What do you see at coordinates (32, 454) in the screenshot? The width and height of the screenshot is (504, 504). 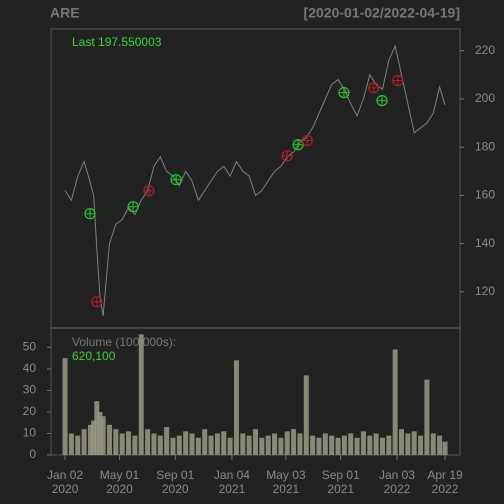 I see `y-tick-label: 0` at bounding box center [32, 454].